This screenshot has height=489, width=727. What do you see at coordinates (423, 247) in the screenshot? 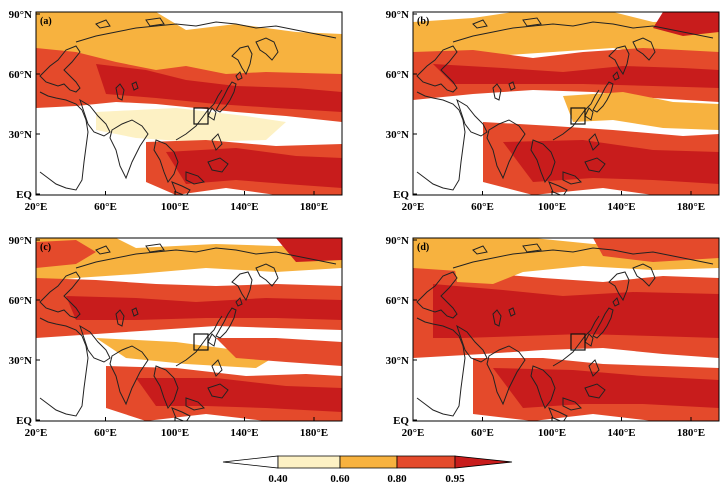
I see `panel-label: (d)` at bounding box center [423, 247].